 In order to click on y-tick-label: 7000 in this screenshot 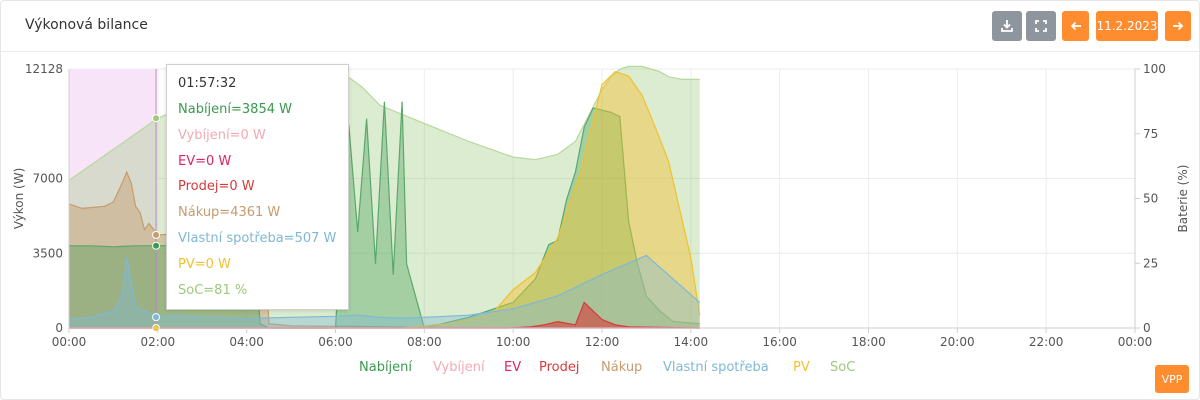, I will do `click(47, 179)`.